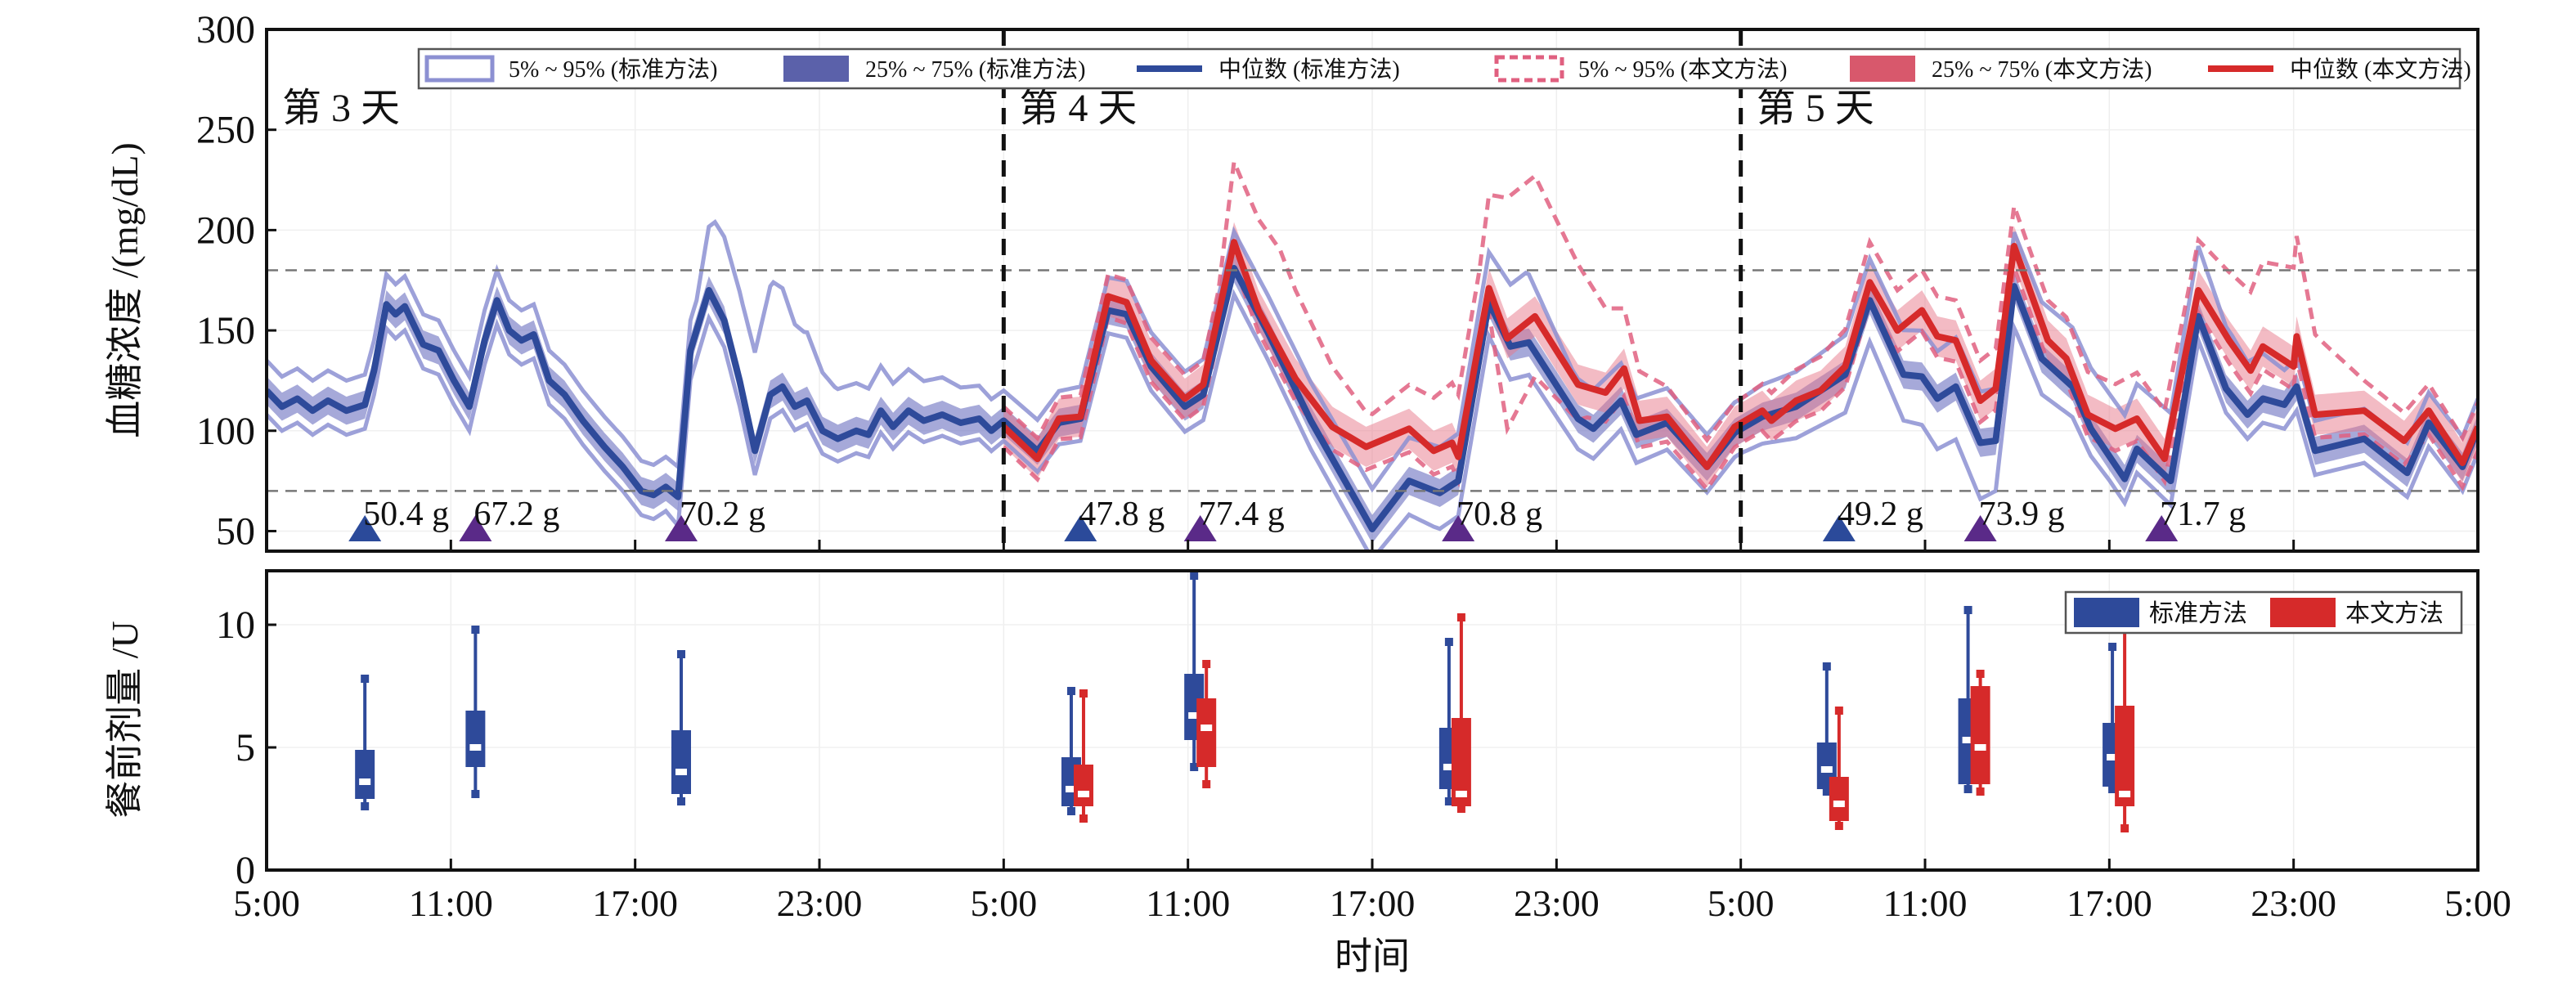 This screenshot has height=996, width=2576. I want to click on legend-item: 25% ~ 75% (本文方法), so click(2001, 70).